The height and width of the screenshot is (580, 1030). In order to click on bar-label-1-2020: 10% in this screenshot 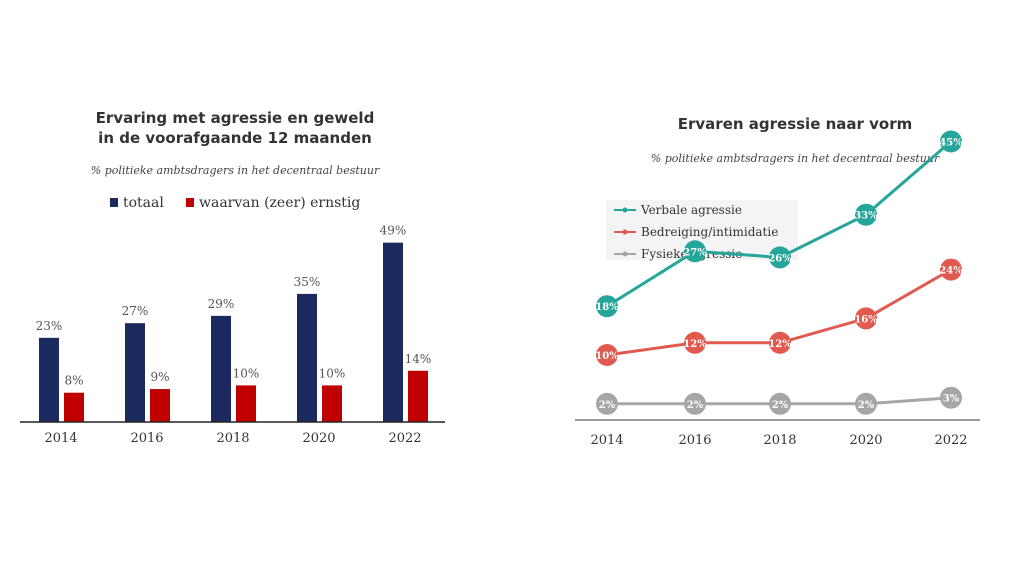, I will do `click(332, 373)`.